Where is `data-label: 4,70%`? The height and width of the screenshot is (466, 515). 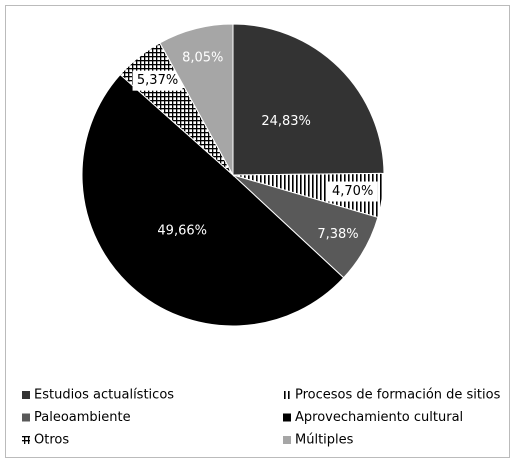
data-label: 4,70% is located at coordinates (352, 191).